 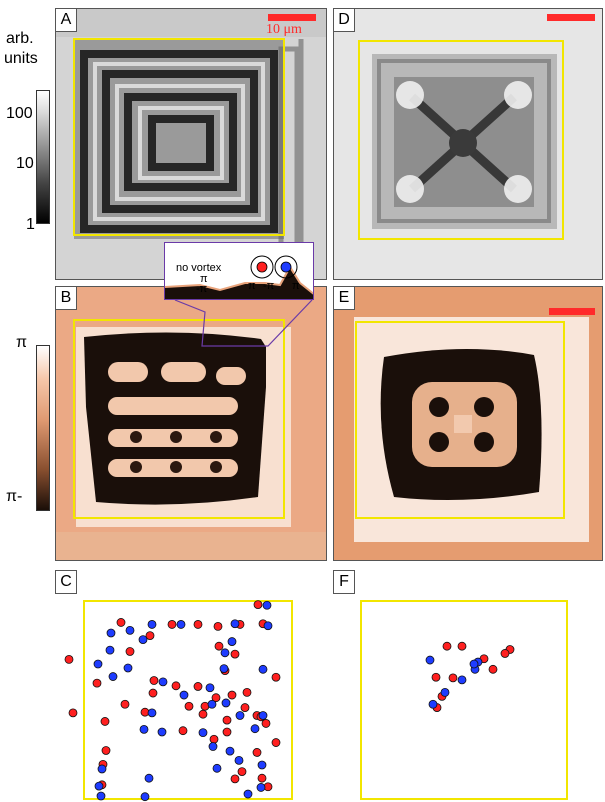 I want to click on panel-d-highlight-box, so click(x=461, y=140).